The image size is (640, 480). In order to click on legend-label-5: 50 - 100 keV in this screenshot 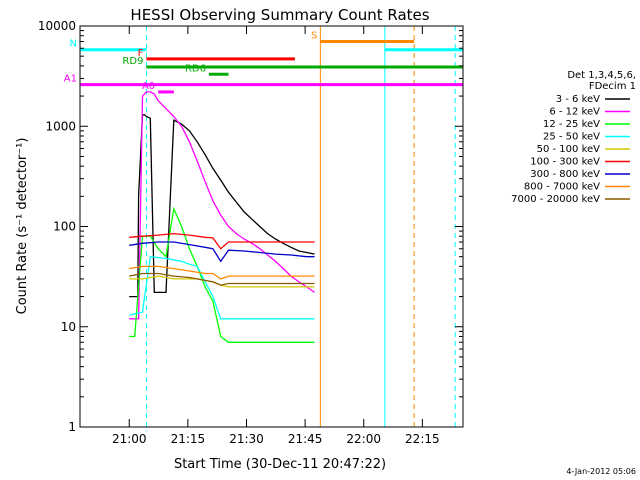, I will do `click(569, 149)`.